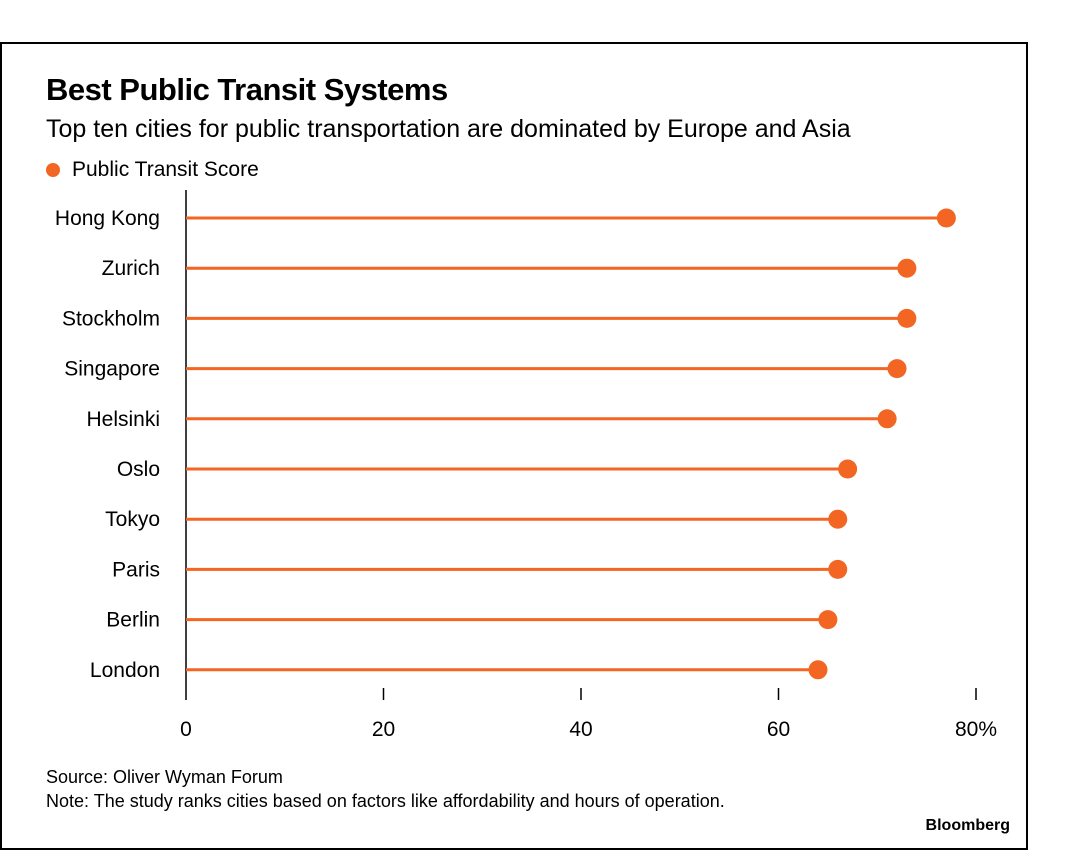 The width and height of the screenshot is (1072, 854). I want to click on category-label-zurich: Zurich, so click(131, 268).